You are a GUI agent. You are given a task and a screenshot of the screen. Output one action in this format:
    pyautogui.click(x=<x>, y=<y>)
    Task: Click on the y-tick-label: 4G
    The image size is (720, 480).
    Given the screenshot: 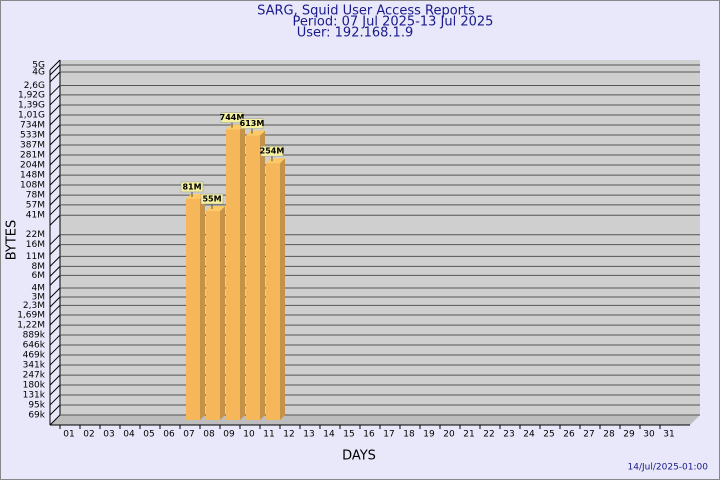 What is the action you would take?
    pyautogui.click(x=38, y=72)
    